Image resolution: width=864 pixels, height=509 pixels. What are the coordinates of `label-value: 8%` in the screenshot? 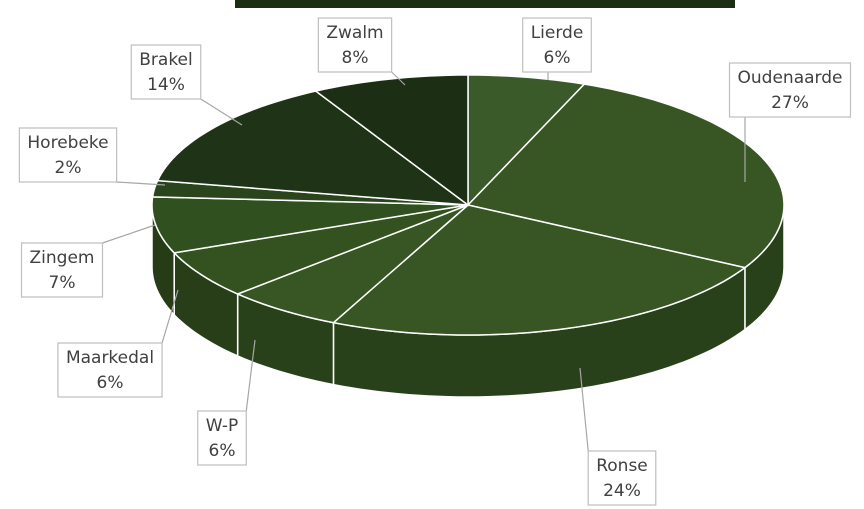 It's located at (355, 58).